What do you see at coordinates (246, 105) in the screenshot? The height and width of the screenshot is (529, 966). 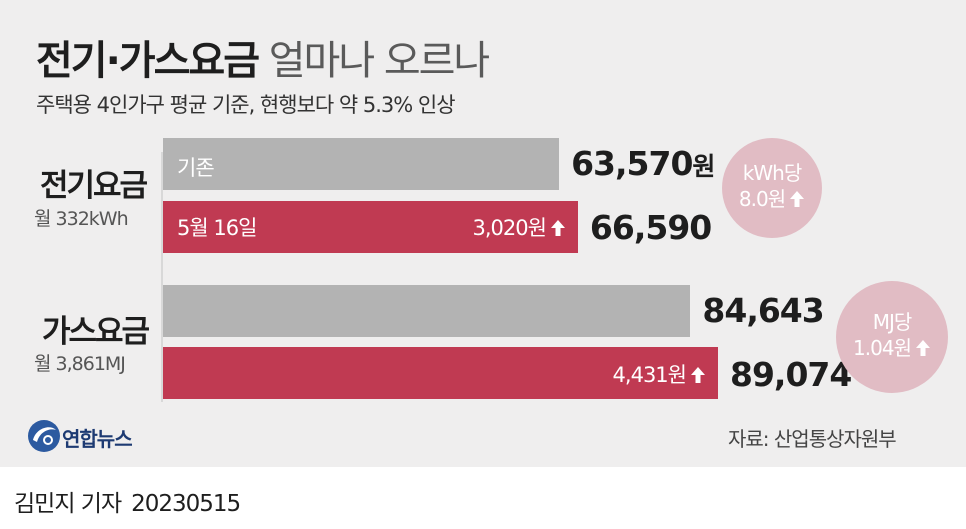 I see `chart-subtitle: 주택용 4인가구 평균 기준, 현행보다 약 5.3% 인상` at bounding box center [246, 105].